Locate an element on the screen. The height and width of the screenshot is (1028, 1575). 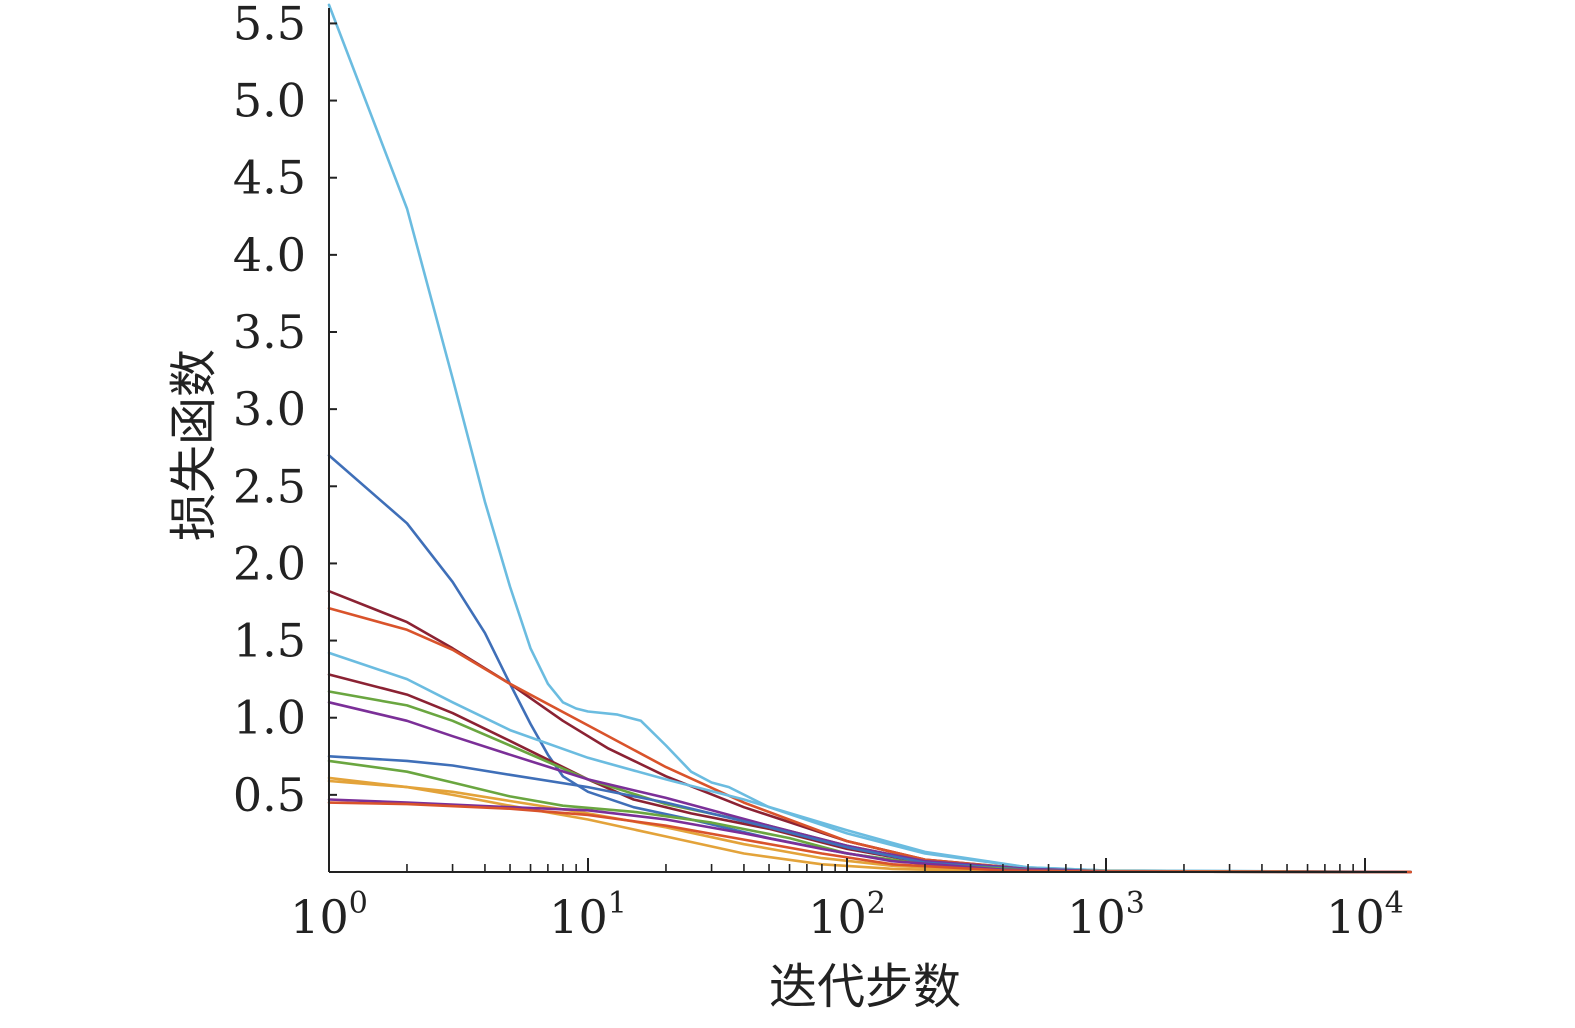
y-tick-label-8: 4.0 is located at coordinates (269, 255).